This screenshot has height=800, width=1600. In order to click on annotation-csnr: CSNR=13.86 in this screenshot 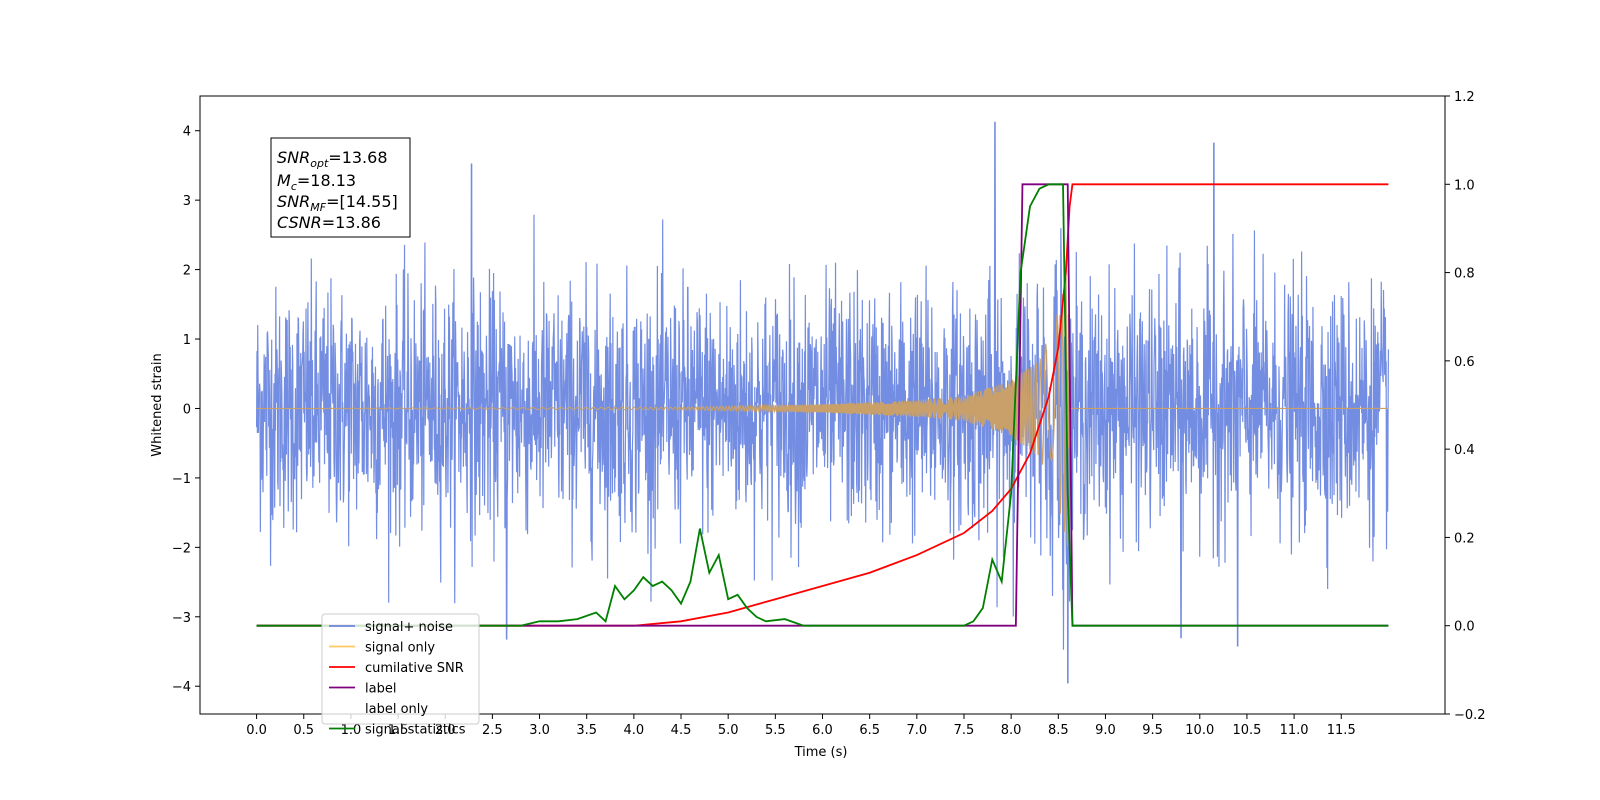, I will do `click(329, 222)`.